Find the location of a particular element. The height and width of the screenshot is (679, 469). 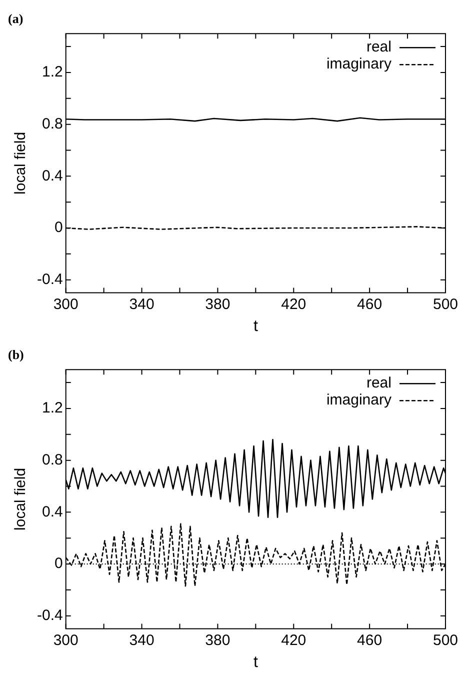

chart-title: (a) is located at coordinates (16, 18).